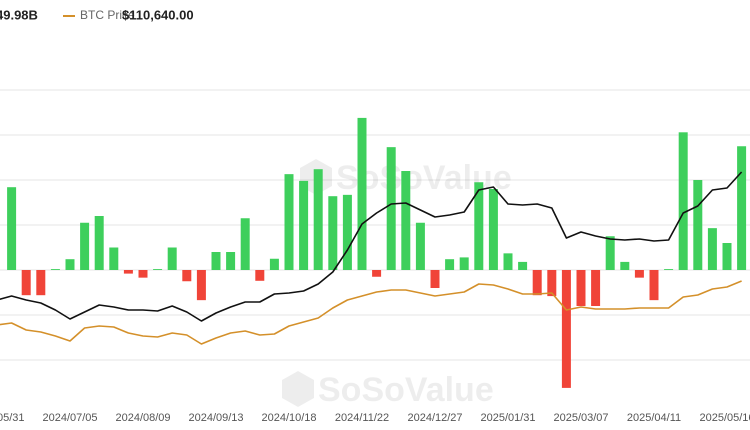 The height and width of the screenshot is (430, 750). What do you see at coordinates (107, 15) in the screenshot?
I see `legend-label: BTC Price` at bounding box center [107, 15].